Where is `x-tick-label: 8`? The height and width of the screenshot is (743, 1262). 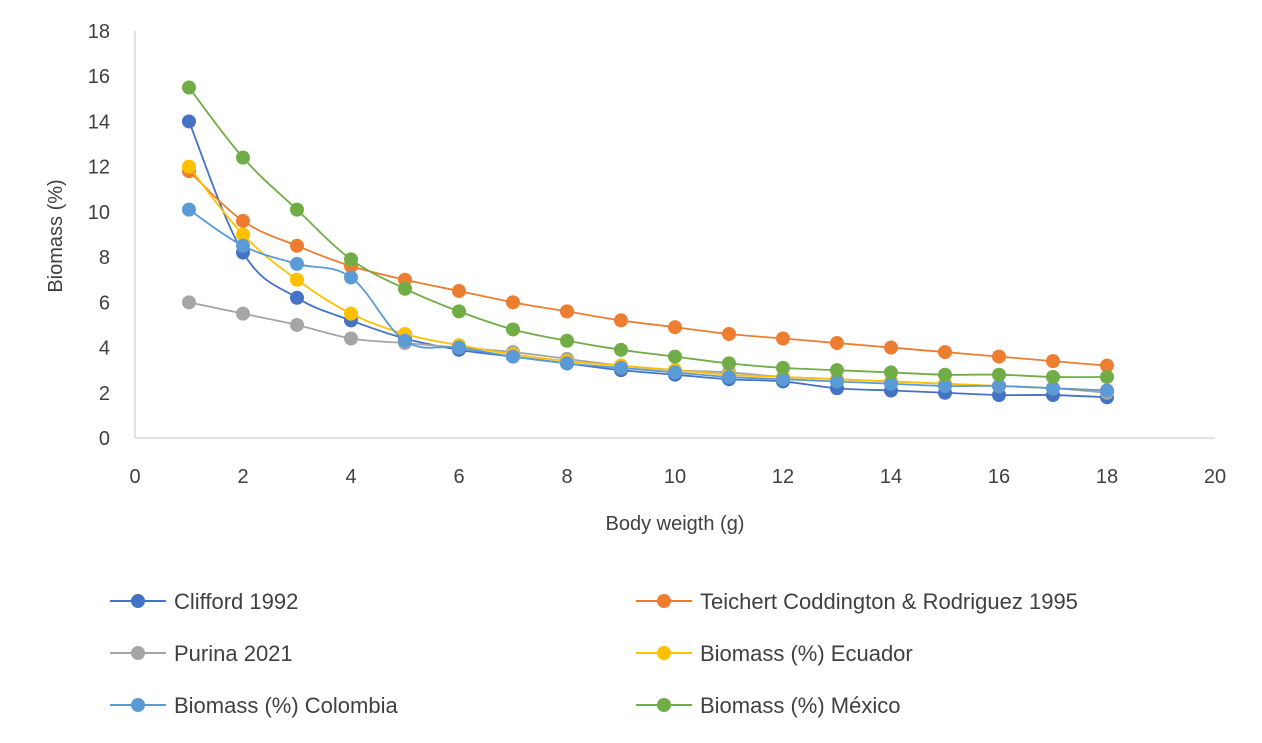 x-tick-label: 8 is located at coordinates (566, 477).